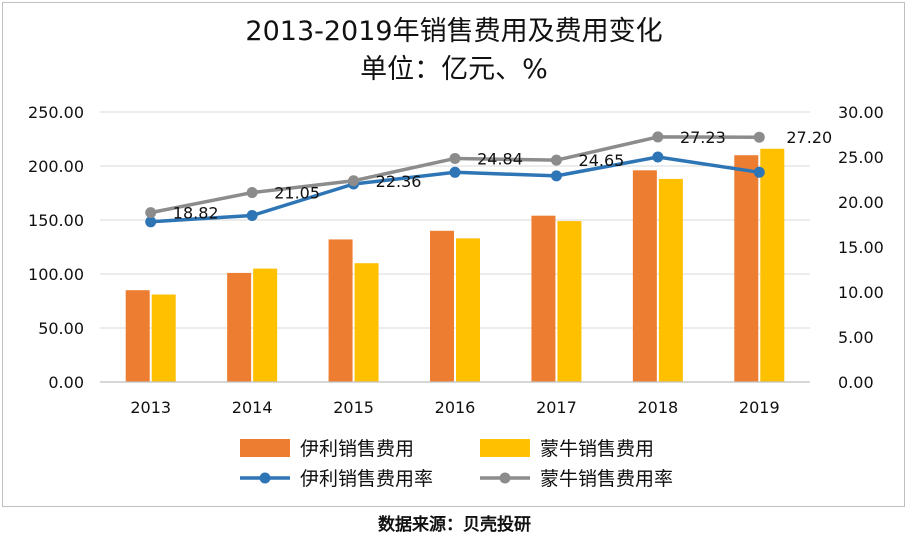 The width and height of the screenshot is (909, 541). Describe the element at coordinates (455, 407) in the screenshot. I see `x-tick-label: 2016` at that location.